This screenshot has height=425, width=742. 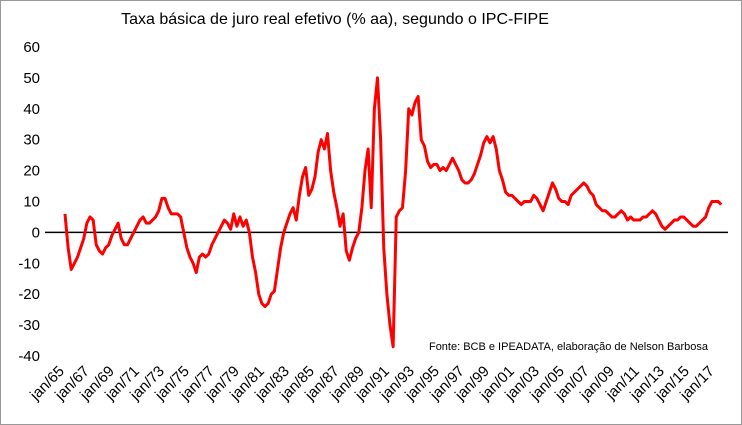 What do you see at coordinates (29, 356) in the screenshot?
I see `y-tick-label: -40` at bounding box center [29, 356].